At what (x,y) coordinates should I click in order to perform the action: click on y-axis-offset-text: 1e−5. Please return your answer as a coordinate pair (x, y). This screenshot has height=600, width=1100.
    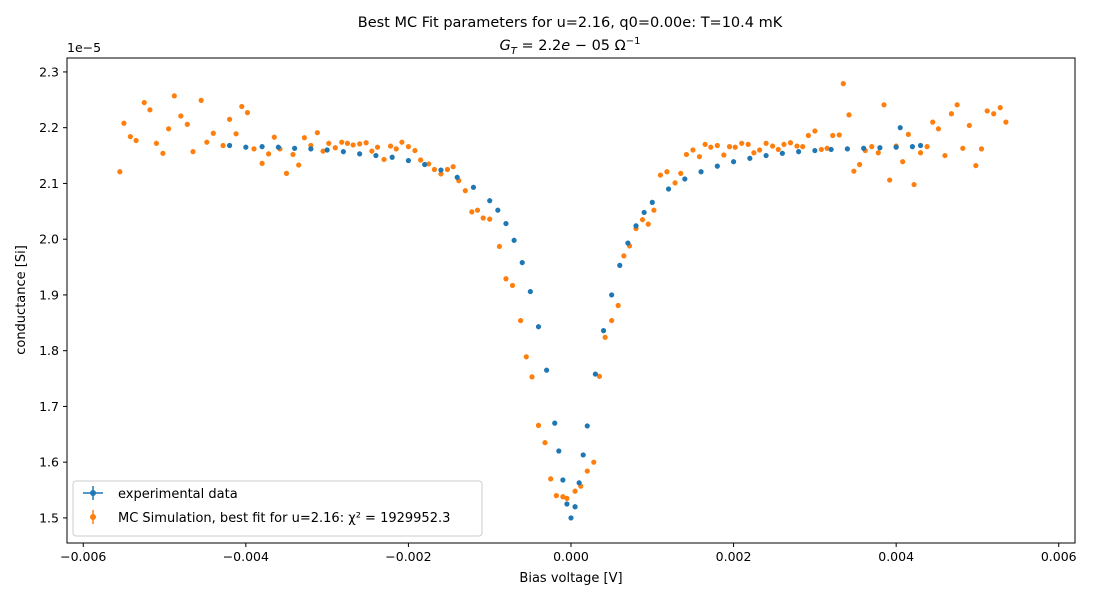
    Looking at the image, I should click on (84, 47).